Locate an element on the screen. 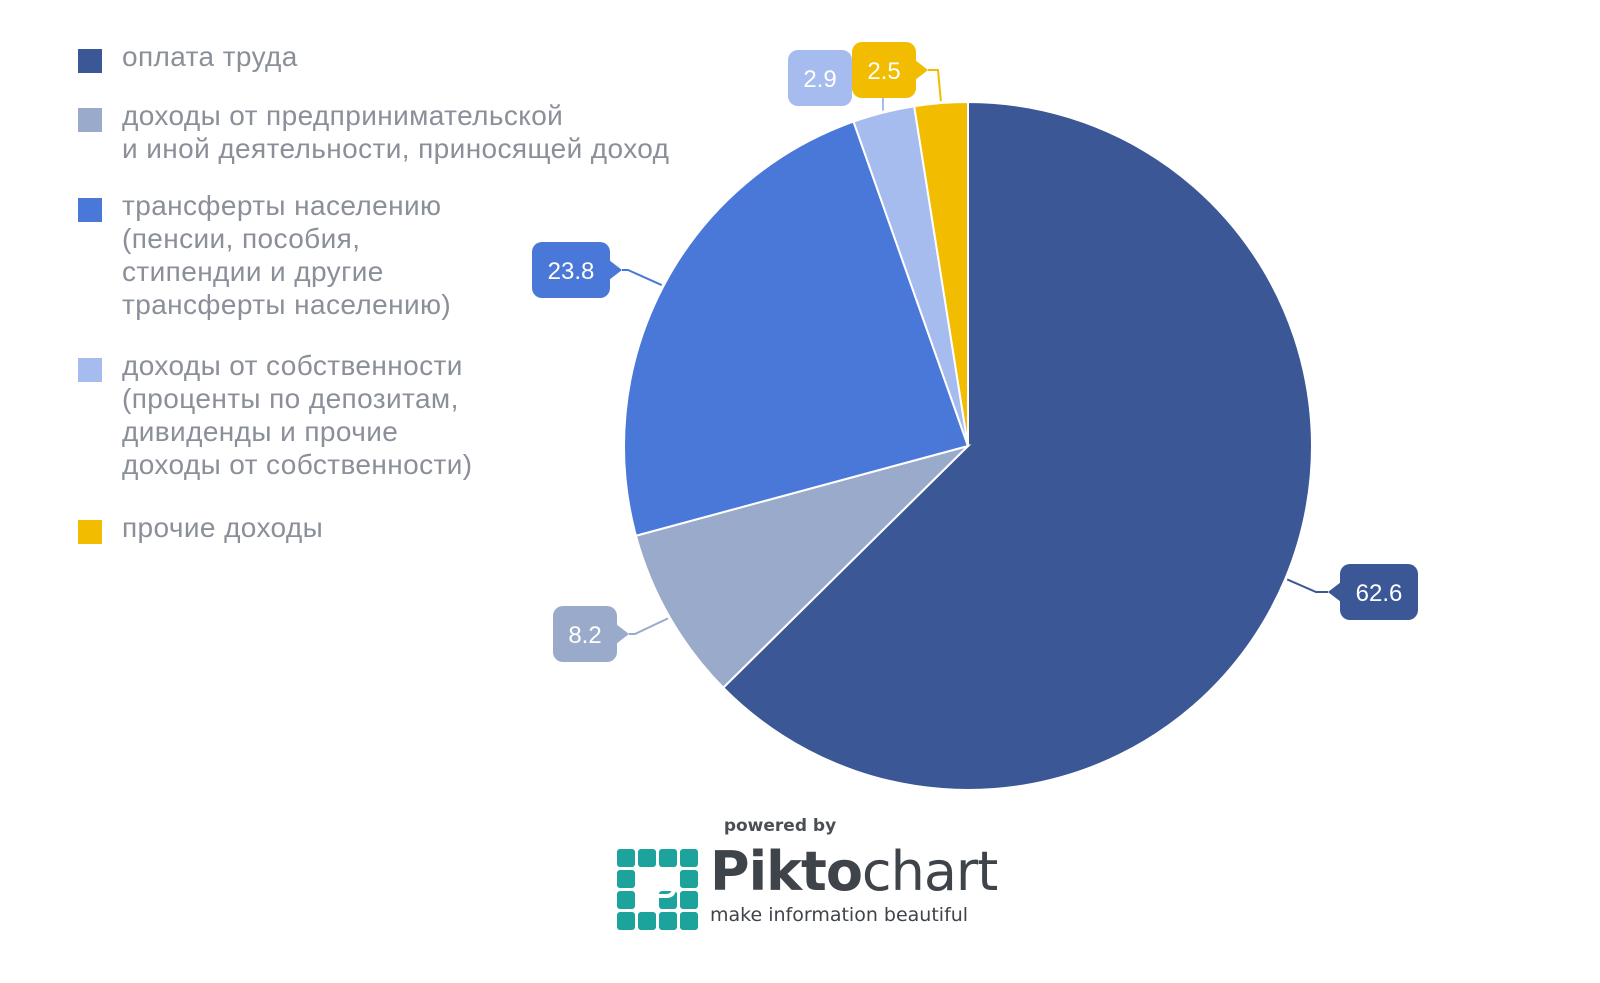 The height and width of the screenshot is (983, 1600). data-label-text: 23.8 is located at coordinates (571, 271).